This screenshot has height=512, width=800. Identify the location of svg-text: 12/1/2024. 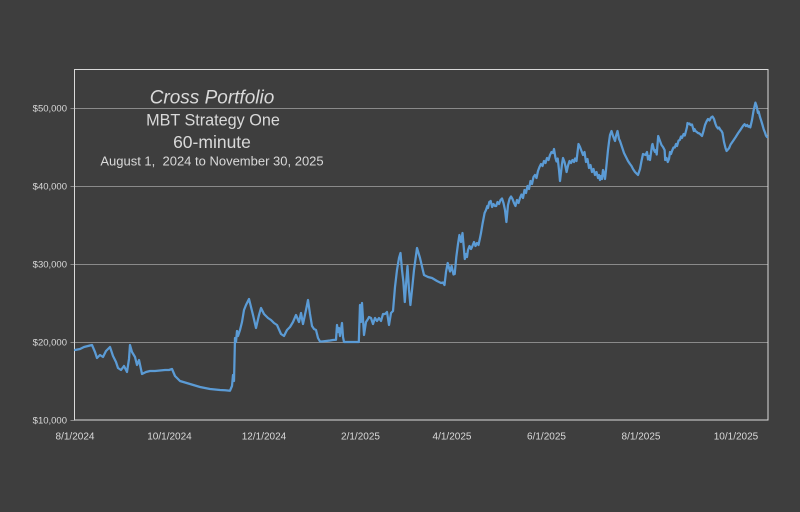
(264, 437).